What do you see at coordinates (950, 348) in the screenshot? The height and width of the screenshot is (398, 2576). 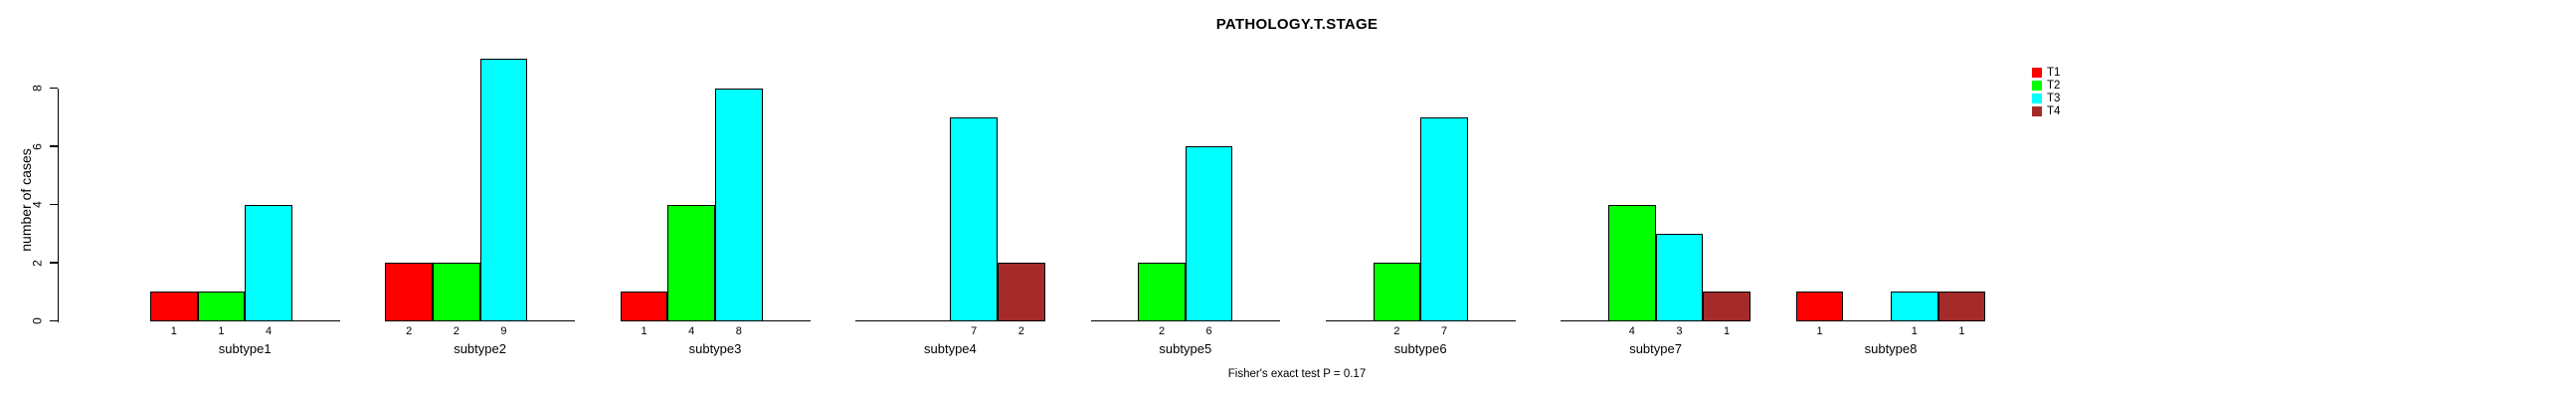 I see `category-label-subtype4: subtype4` at bounding box center [950, 348].